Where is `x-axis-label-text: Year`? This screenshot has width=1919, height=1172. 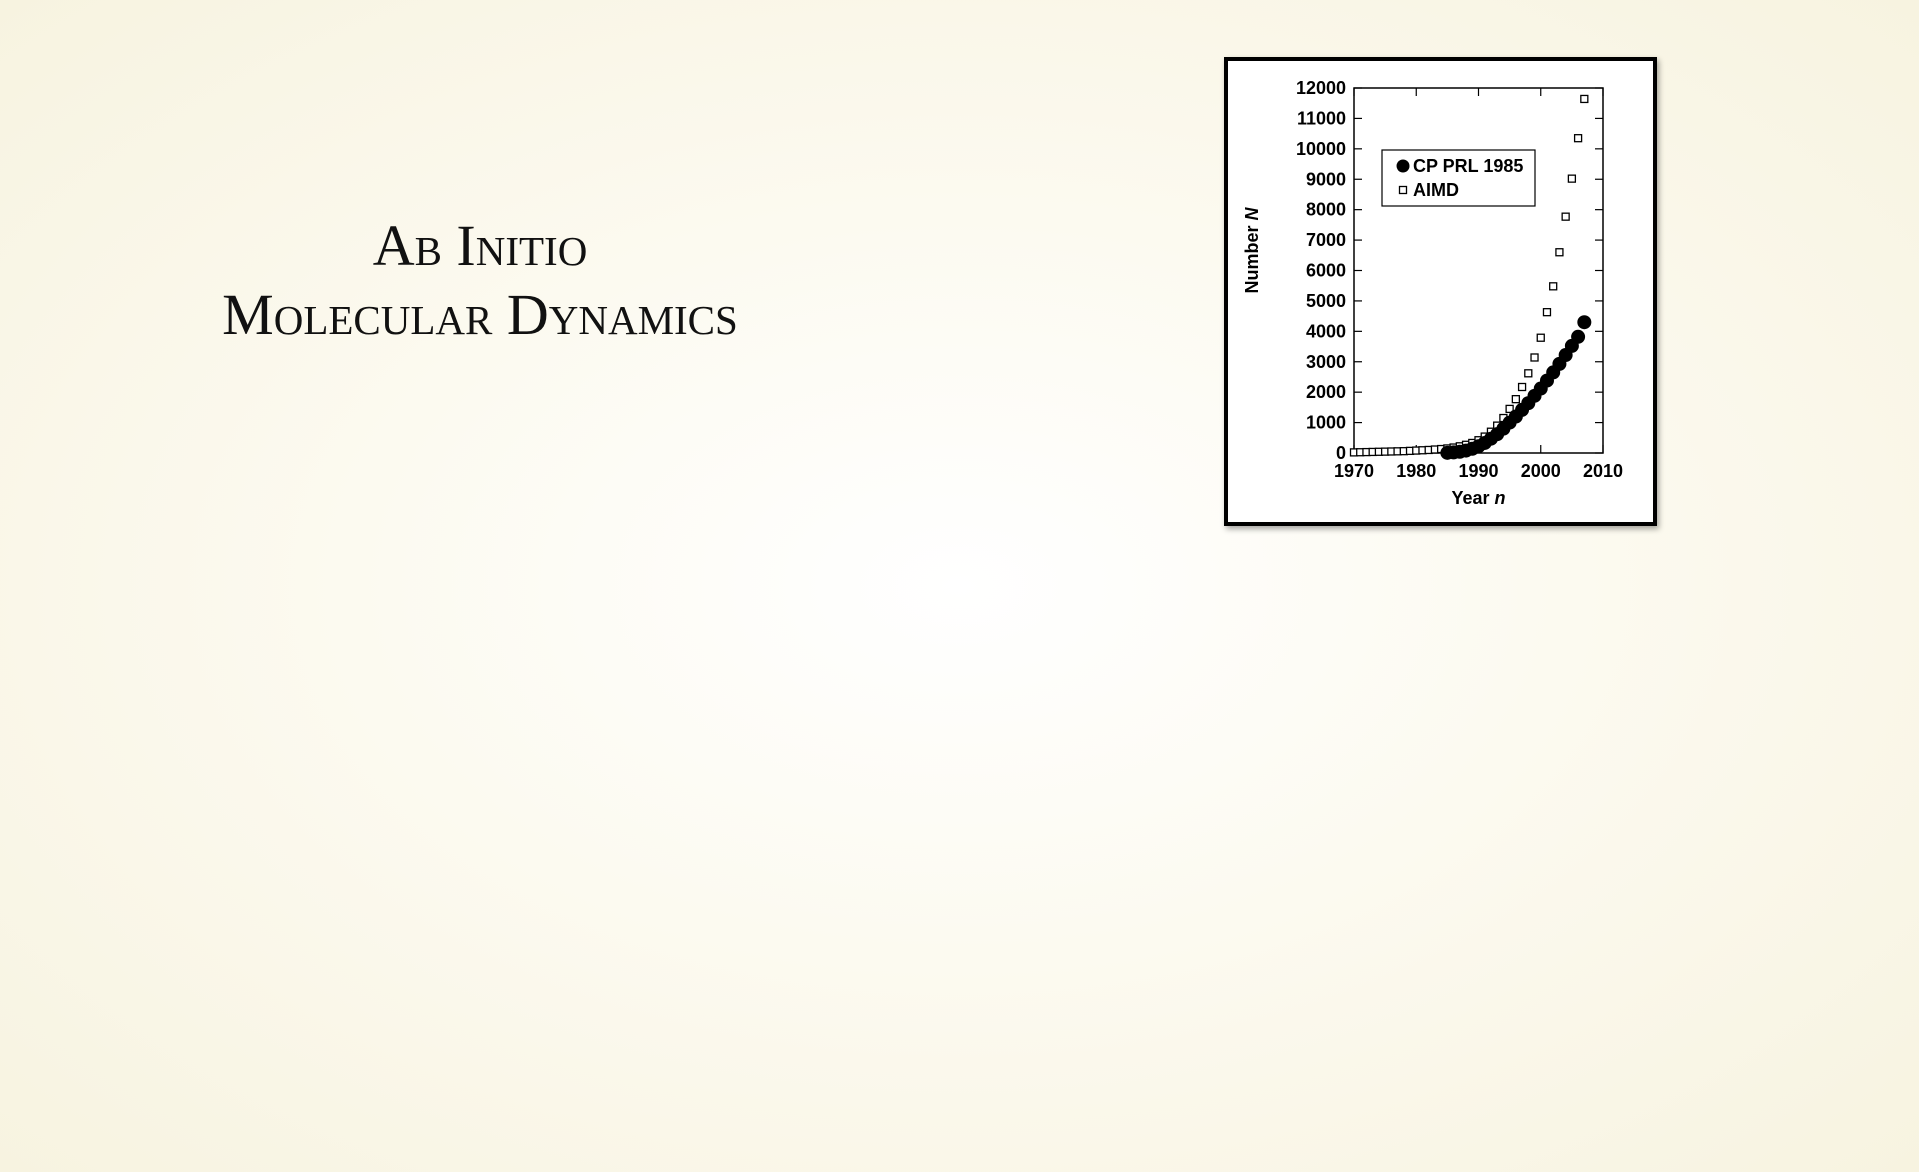 x-axis-label-text: Year is located at coordinates (1470, 498).